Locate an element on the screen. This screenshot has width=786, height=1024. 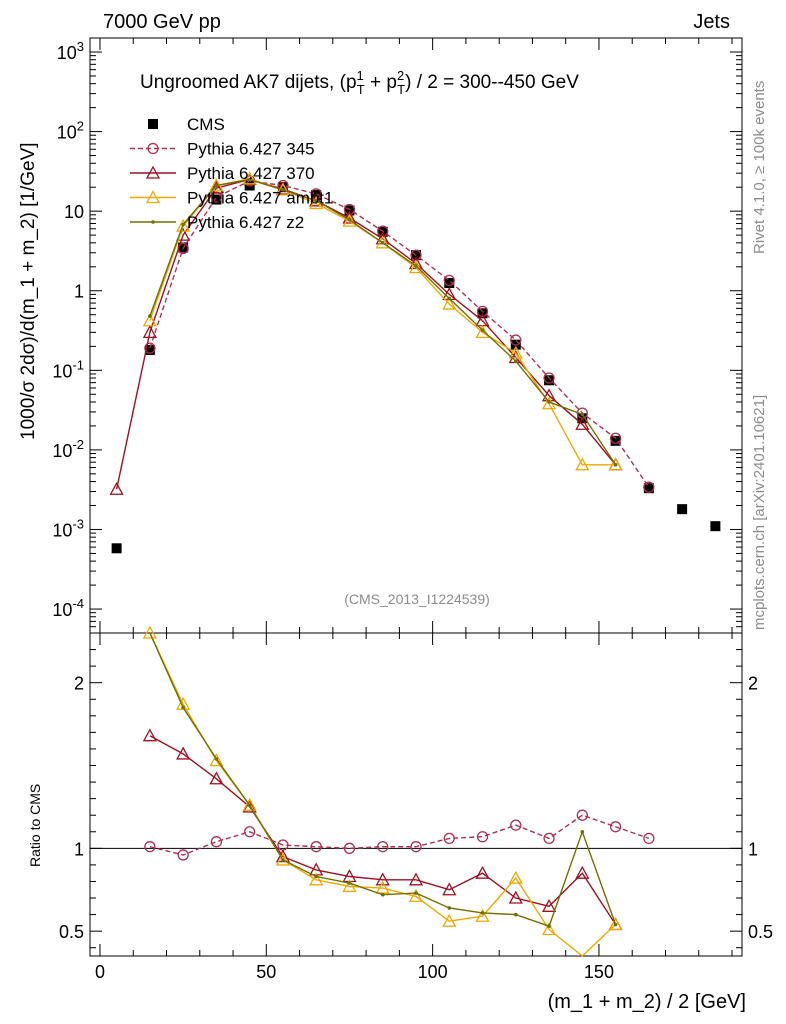
analysis-id: (CMS_2013_I1224539) is located at coordinates (417, 599).